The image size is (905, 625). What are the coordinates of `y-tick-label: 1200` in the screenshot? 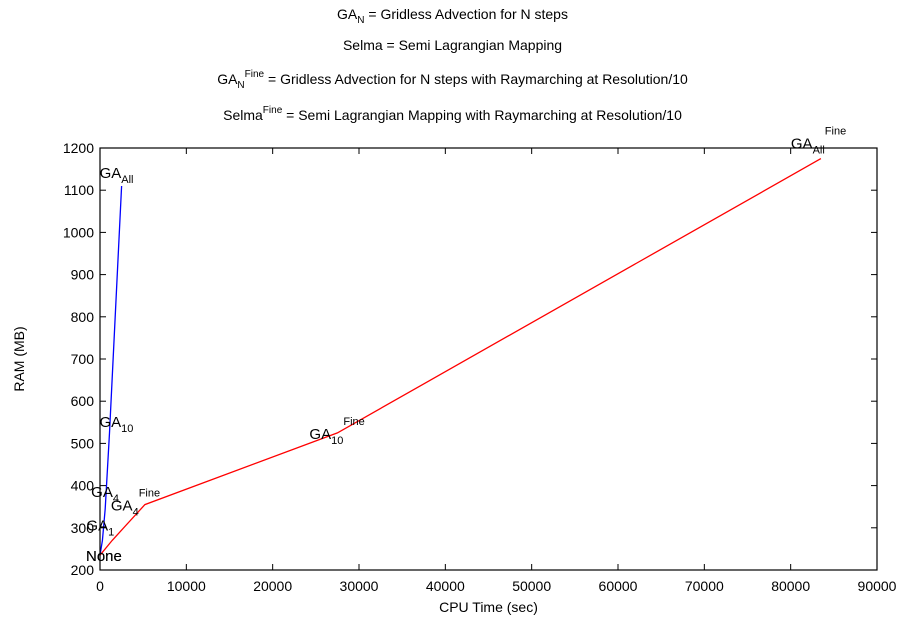 It's located at (78, 148).